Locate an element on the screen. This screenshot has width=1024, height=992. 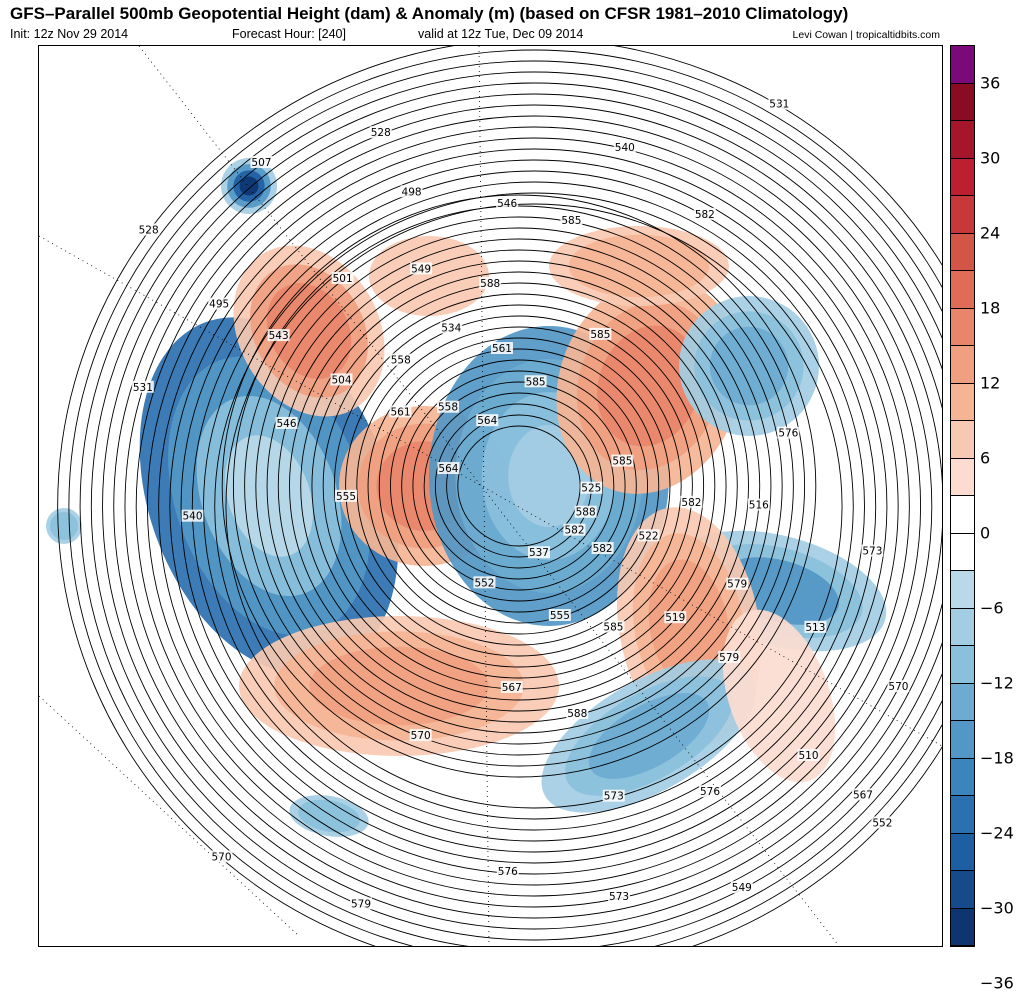
colorbar is located at coordinates (962, 496).